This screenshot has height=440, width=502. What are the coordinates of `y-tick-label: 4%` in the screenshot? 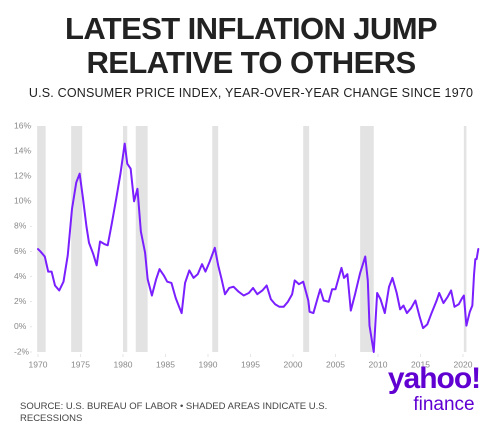 It's located at (20, 276).